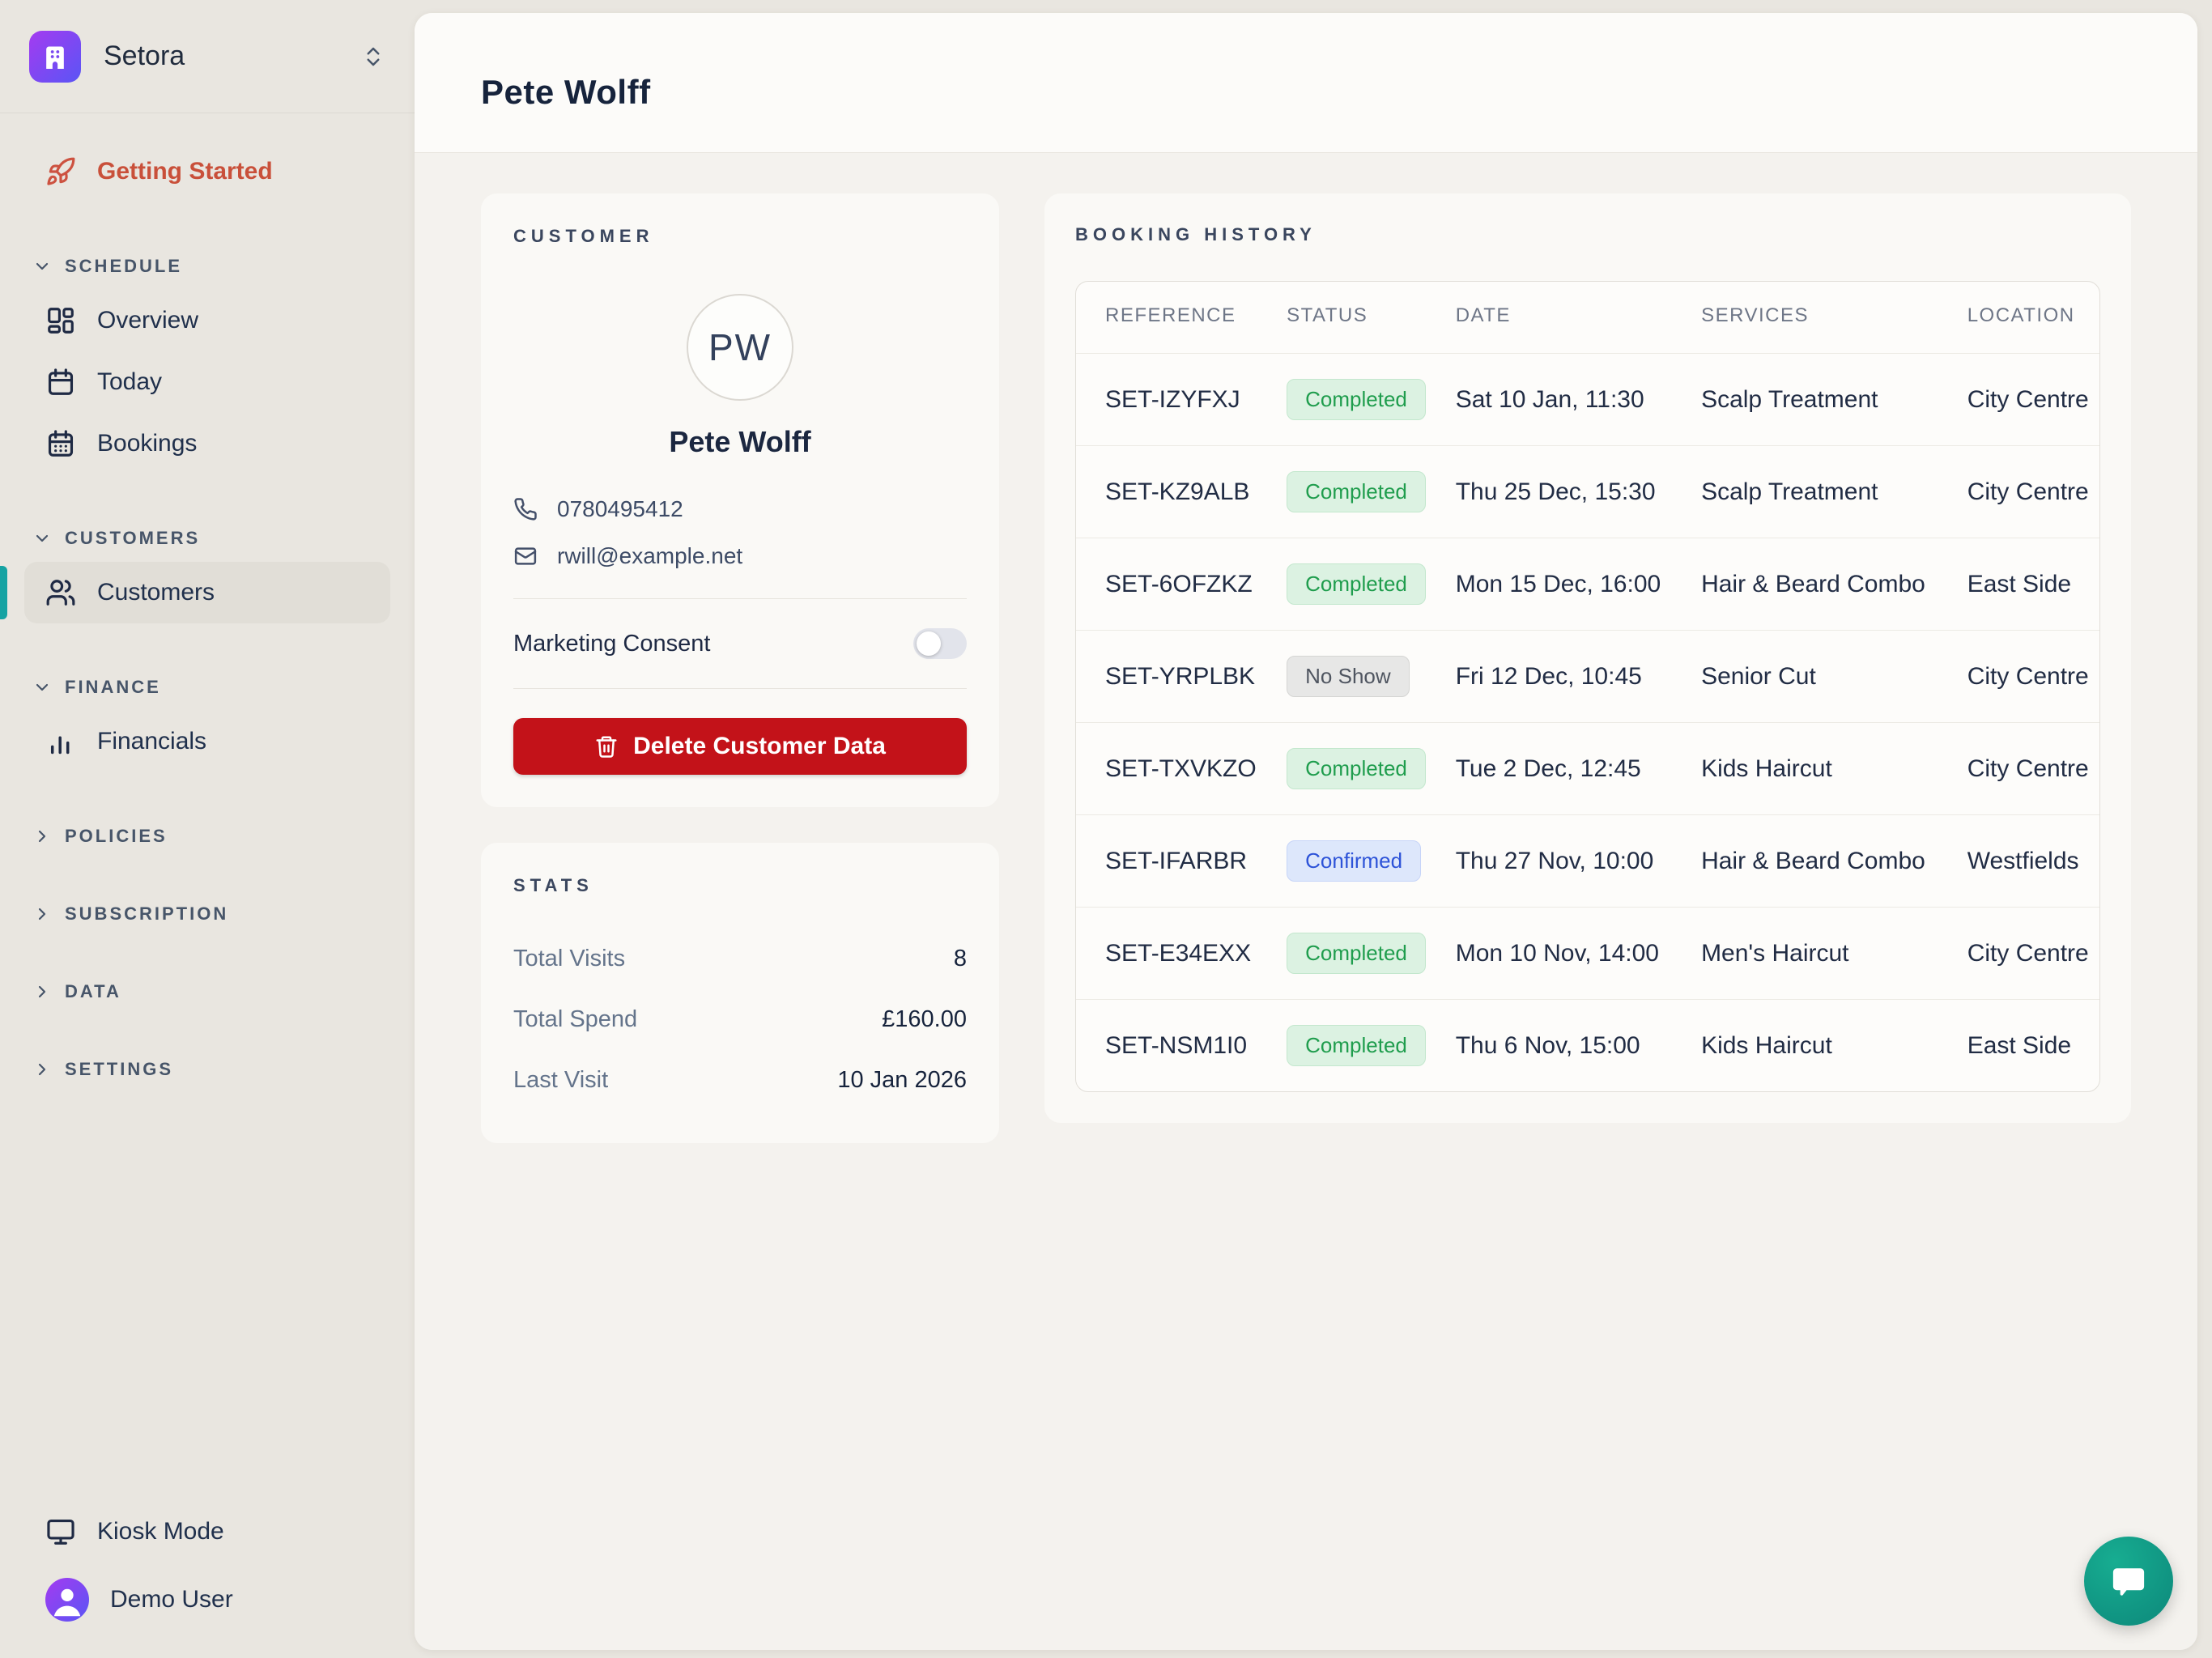 This screenshot has width=2212, height=1658. I want to click on stat-label: Last Visit, so click(561, 1080).